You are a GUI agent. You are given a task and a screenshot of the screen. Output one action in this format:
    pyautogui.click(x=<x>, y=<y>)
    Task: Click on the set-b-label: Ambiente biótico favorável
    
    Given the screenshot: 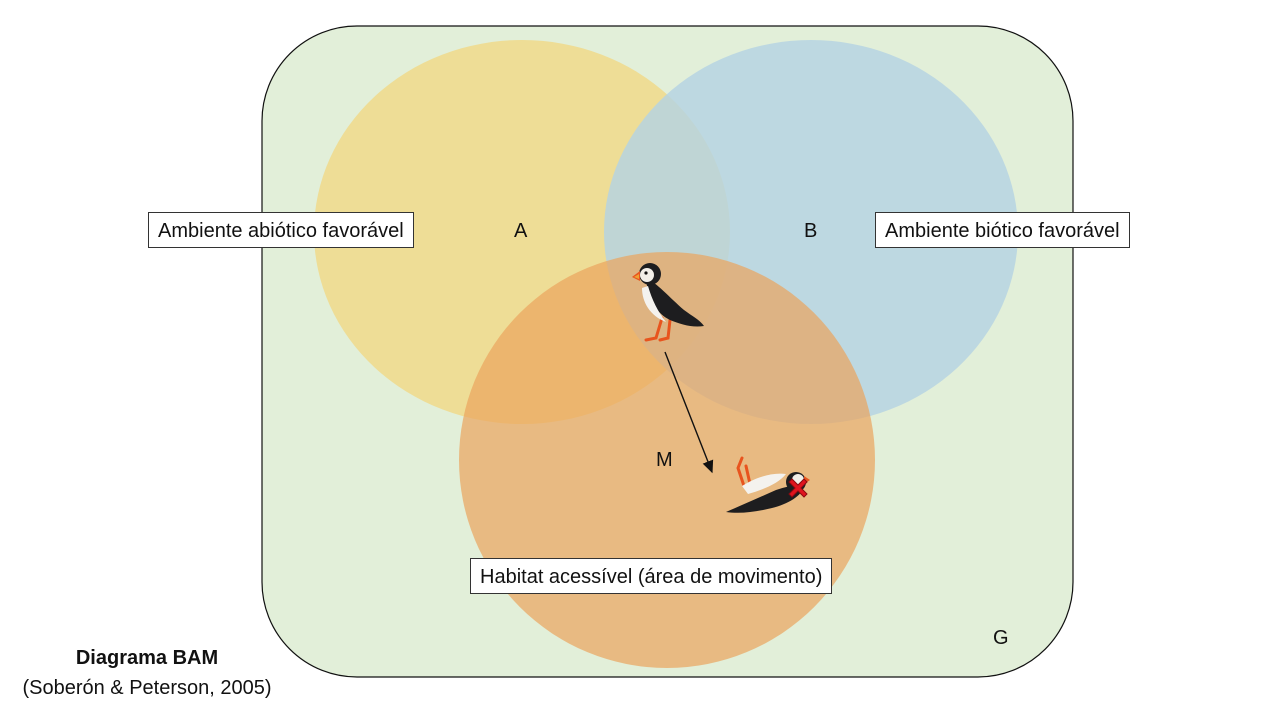 What is the action you would take?
    pyautogui.click(x=1002, y=230)
    